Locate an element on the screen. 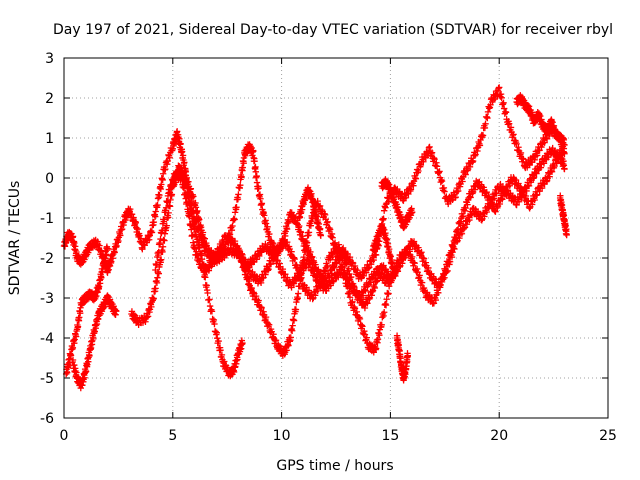 The height and width of the screenshot is (480, 640). series-track-g is located at coordinates (273, 240).